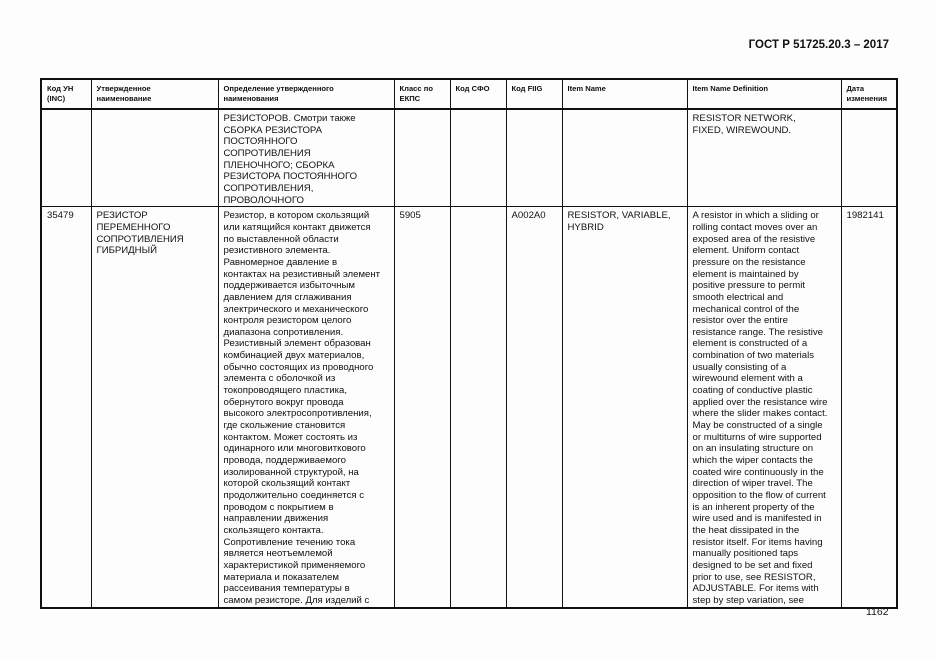 The image size is (935, 661). Describe the element at coordinates (416, 88) in the screenshot. I see `header-line: Класс по` at that location.